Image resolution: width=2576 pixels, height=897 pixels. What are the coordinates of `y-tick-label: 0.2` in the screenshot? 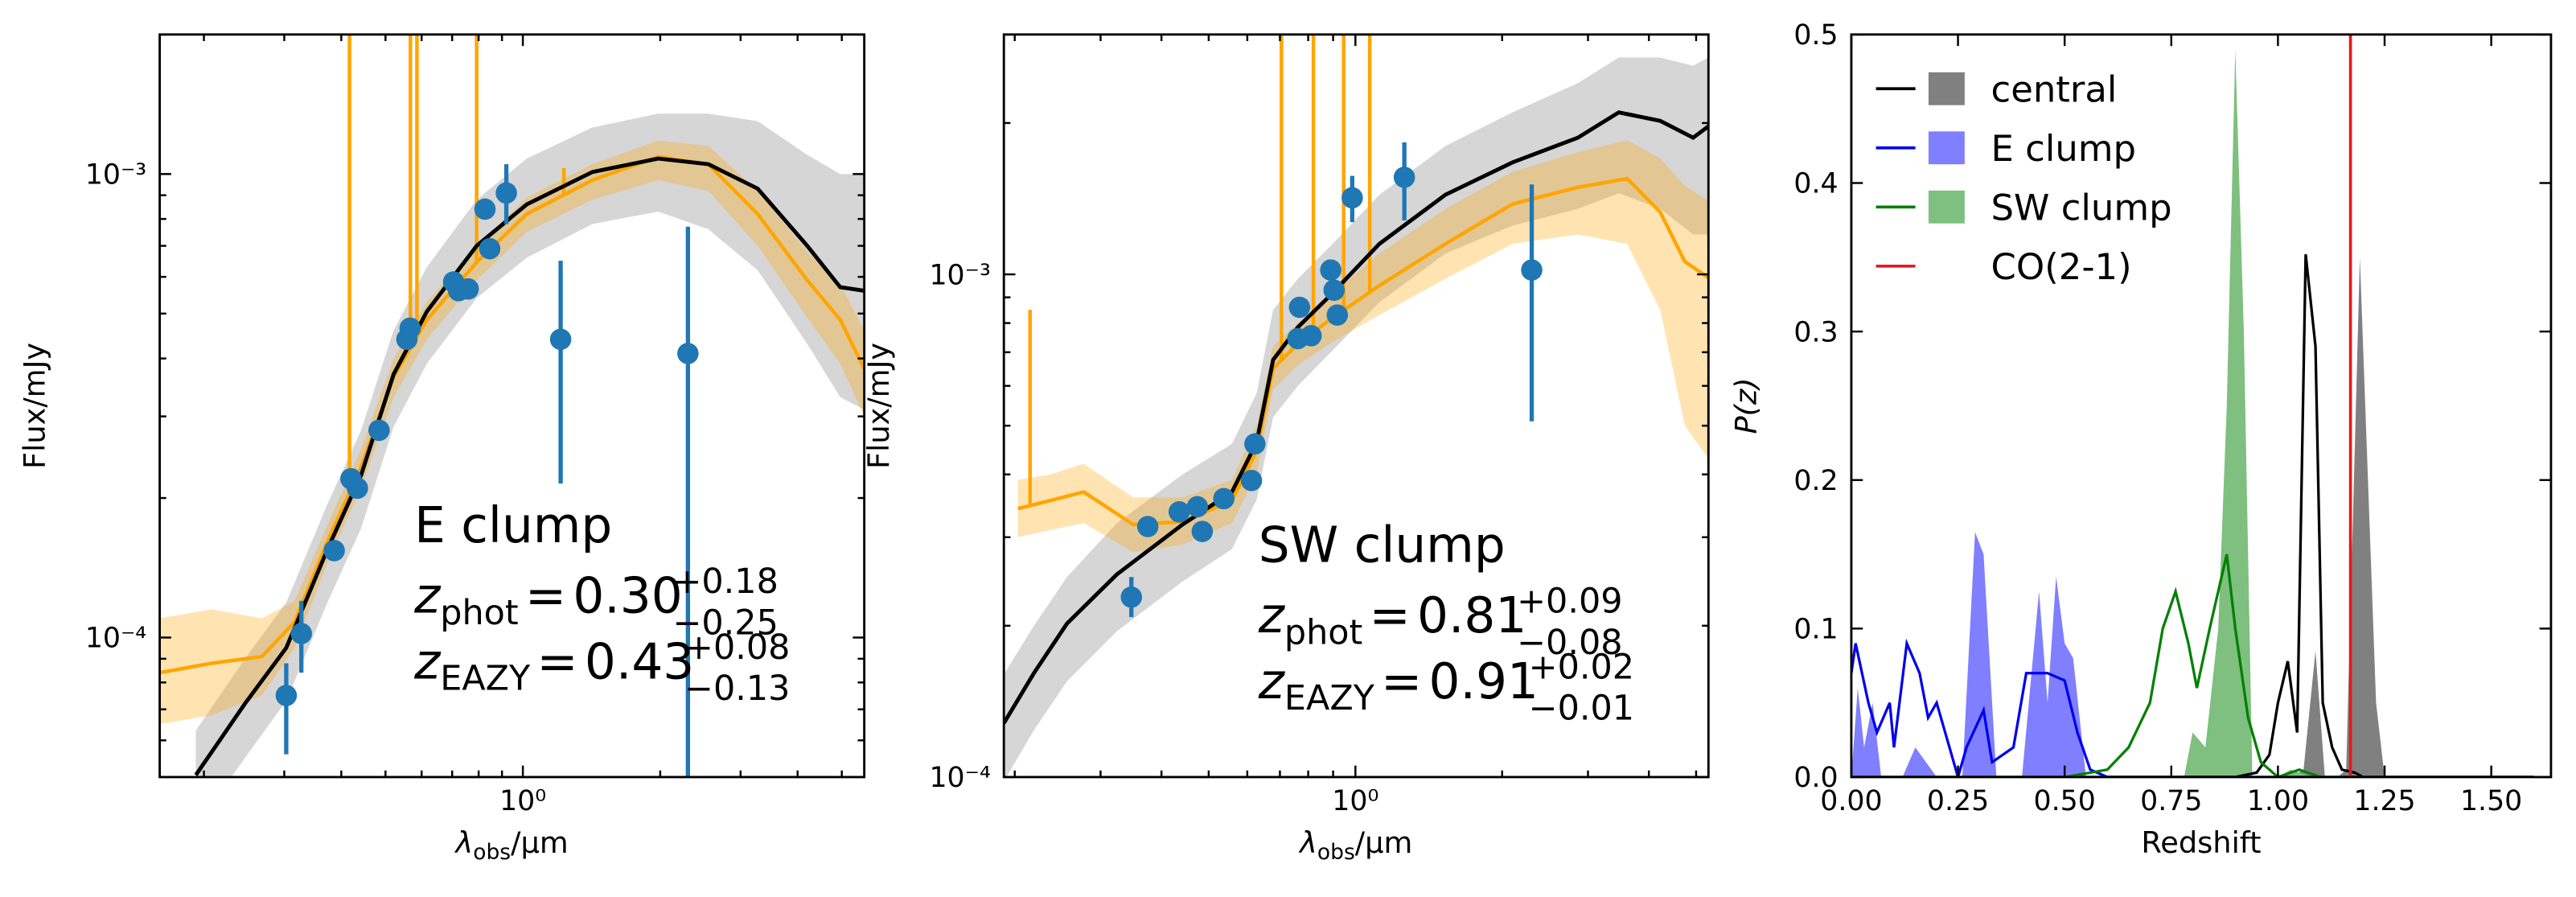 It's located at (1815, 481).